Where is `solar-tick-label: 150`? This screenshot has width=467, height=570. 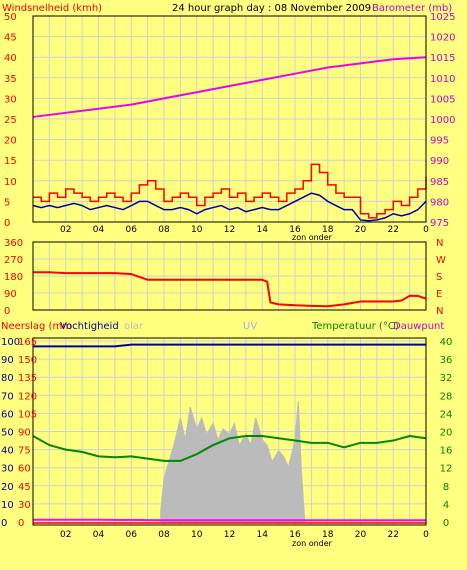 solar-tick-label: 150 is located at coordinates (27, 360).